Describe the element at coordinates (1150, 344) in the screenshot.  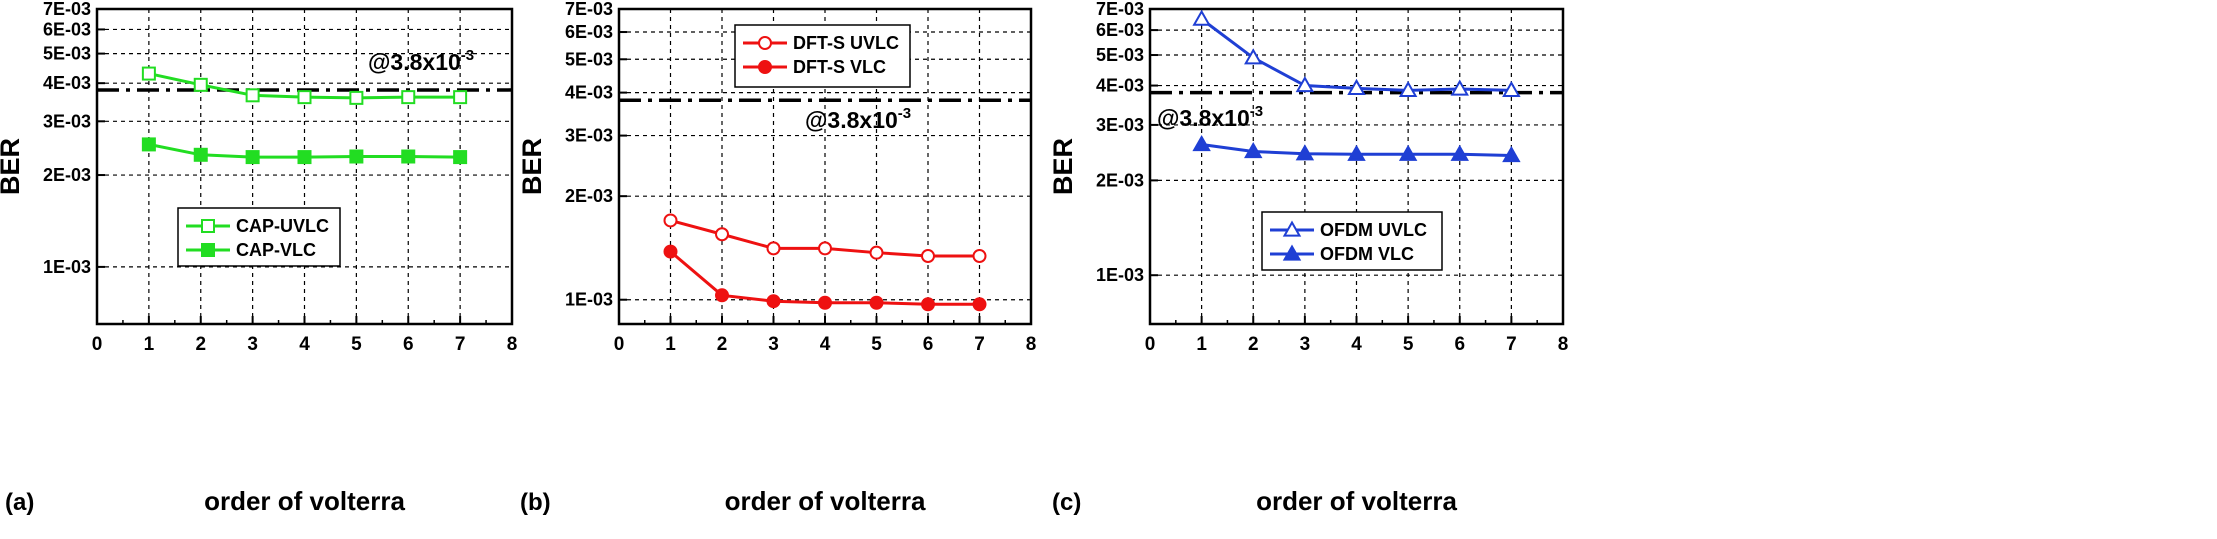
I see `x-tick-label: 0` at that location.